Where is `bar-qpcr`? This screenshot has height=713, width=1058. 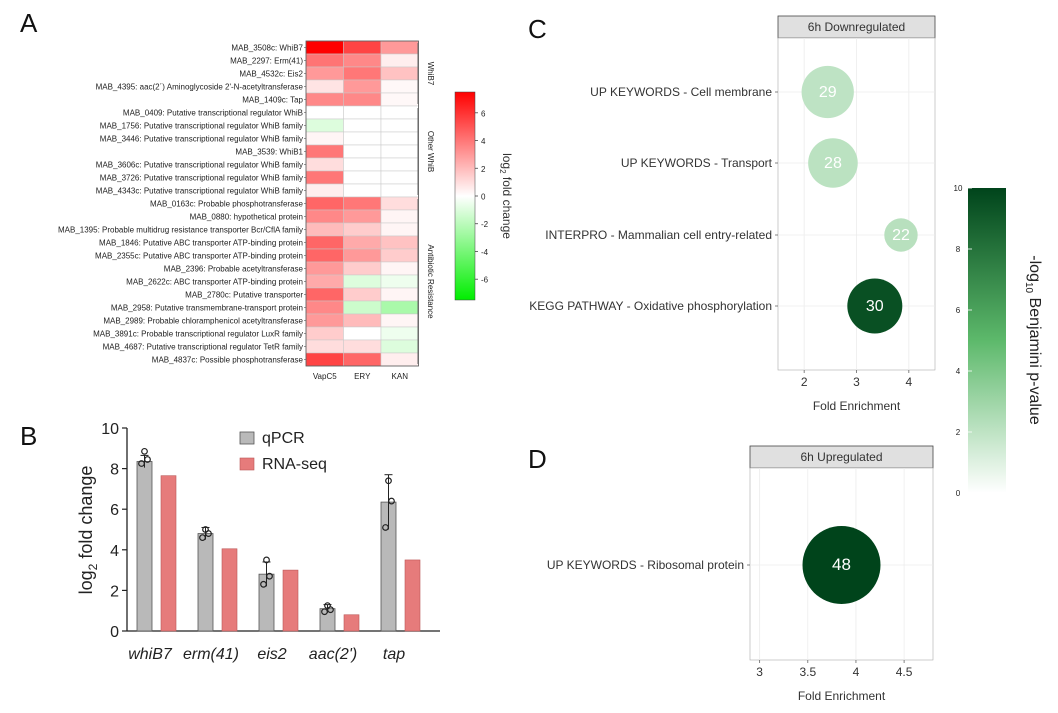 bar-qpcr is located at coordinates (205, 582).